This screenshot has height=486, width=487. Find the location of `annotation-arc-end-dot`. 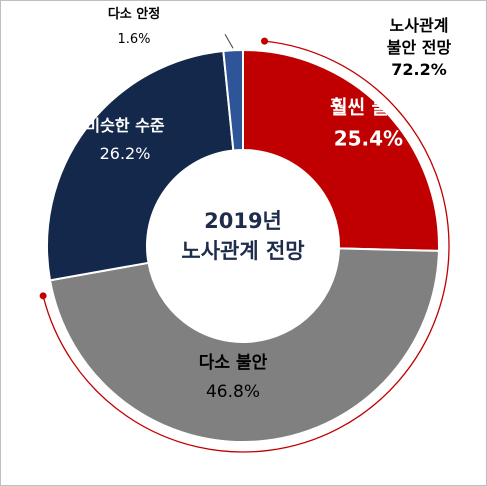

annotation-arc-end-dot is located at coordinates (43, 296).